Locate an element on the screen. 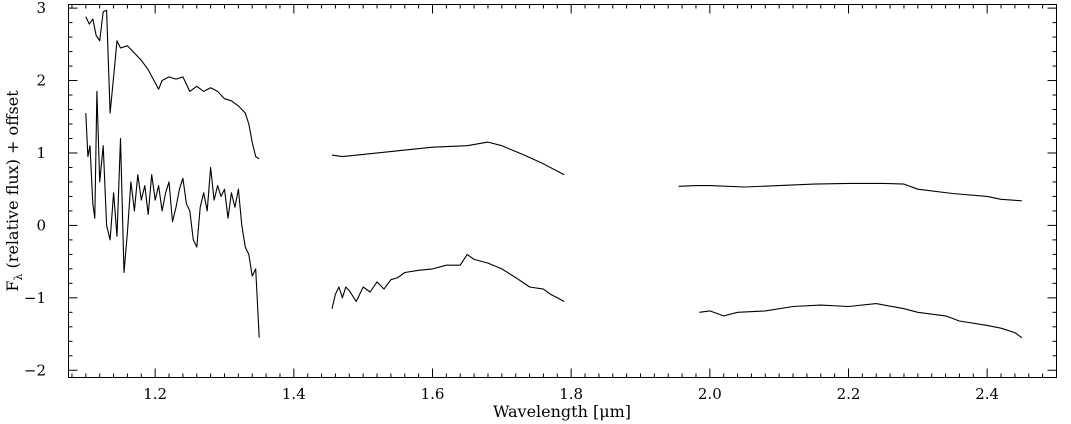  x-tick-label: 2.4 is located at coordinates (987, 394).